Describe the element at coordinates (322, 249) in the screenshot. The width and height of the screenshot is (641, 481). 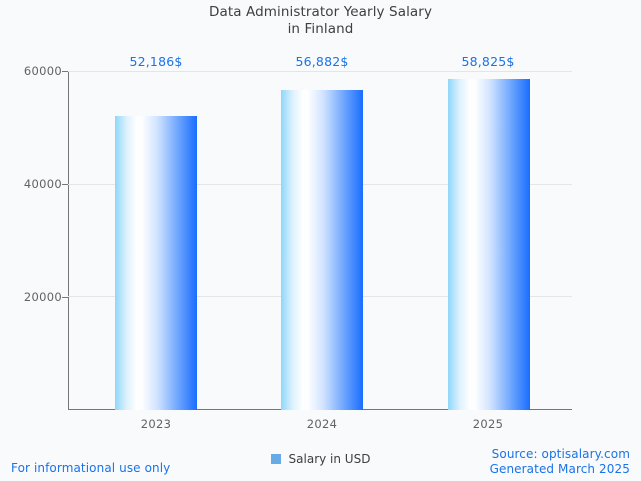
I see `bar-2024` at that location.